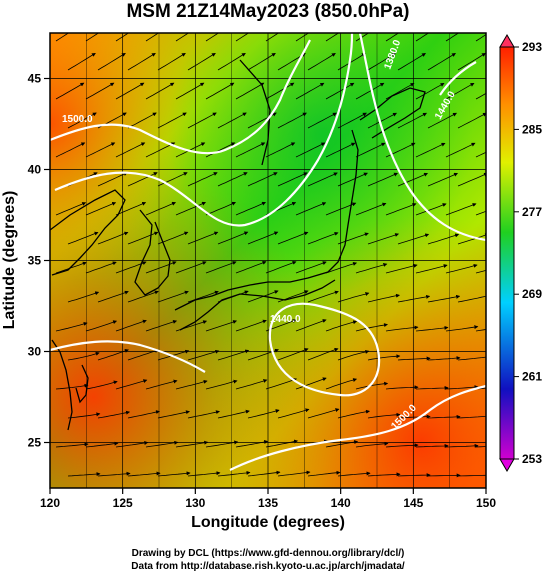 The width and height of the screenshot is (548, 573). I want to click on coastline-taiwan, so click(82, 384).